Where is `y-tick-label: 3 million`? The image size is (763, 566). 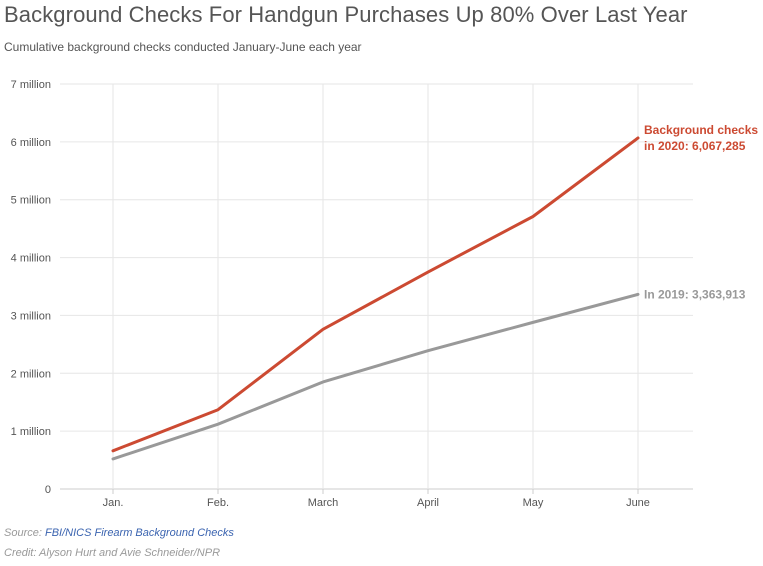
y-tick-label: 3 million is located at coordinates (31, 316).